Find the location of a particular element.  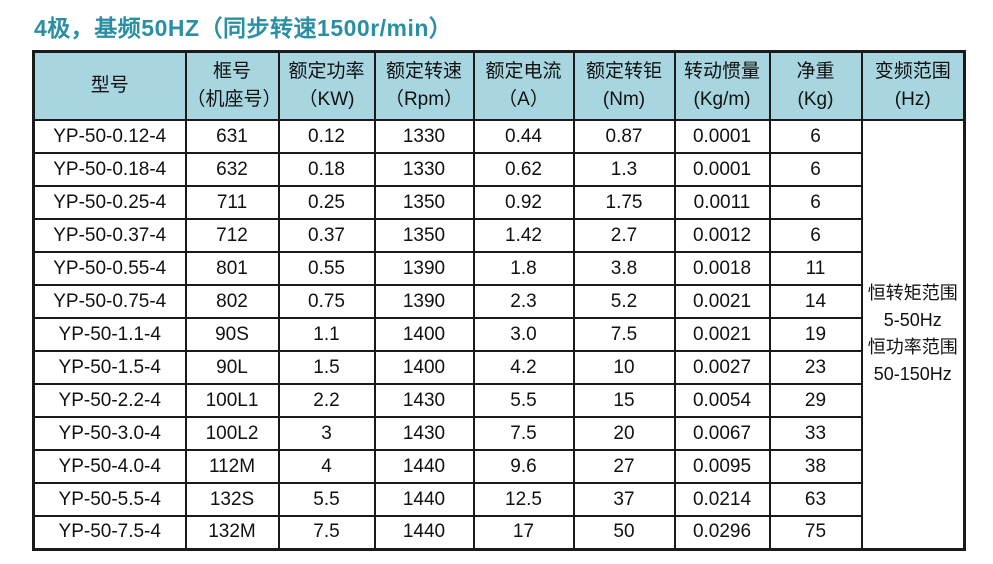

table-row: YP-50-0.25-4 711 0.25 1350 0.92 1.75 0.0011 6 is located at coordinates (498, 202).